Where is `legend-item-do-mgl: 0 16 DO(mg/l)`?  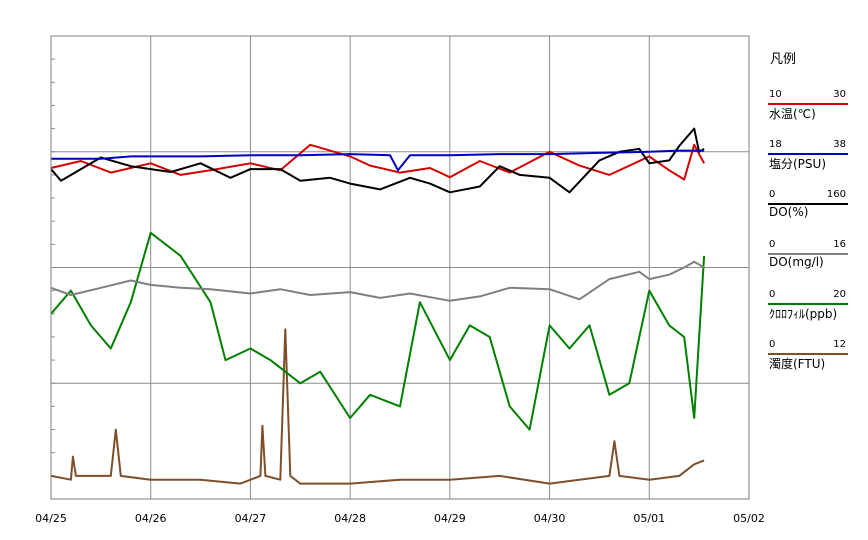
legend-item-do-mgl: 0 16 DO(mg/l) is located at coordinates (808, 254).